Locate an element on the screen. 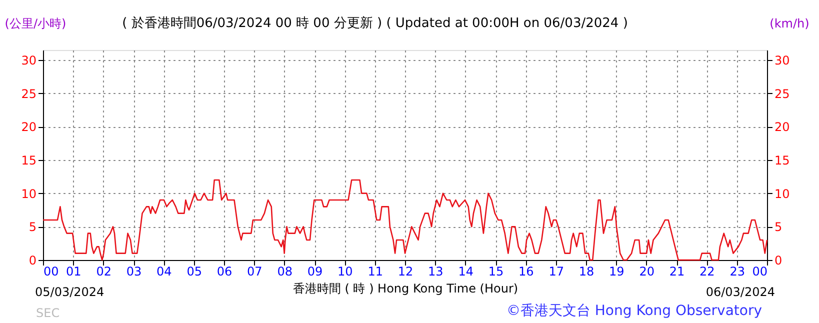 This screenshot has height=323, width=819. text: SEC is located at coordinates (48, 313).